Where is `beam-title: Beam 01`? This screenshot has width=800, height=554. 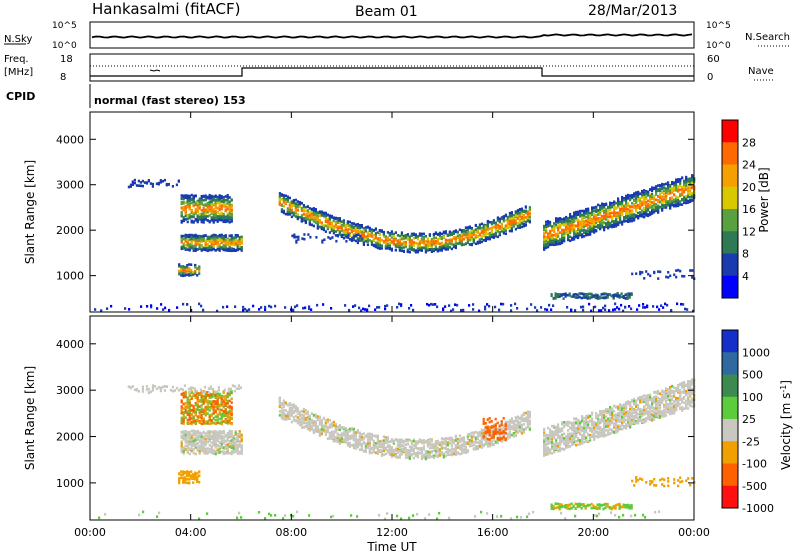
beam-title: Beam 01 is located at coordinates (386, 12).